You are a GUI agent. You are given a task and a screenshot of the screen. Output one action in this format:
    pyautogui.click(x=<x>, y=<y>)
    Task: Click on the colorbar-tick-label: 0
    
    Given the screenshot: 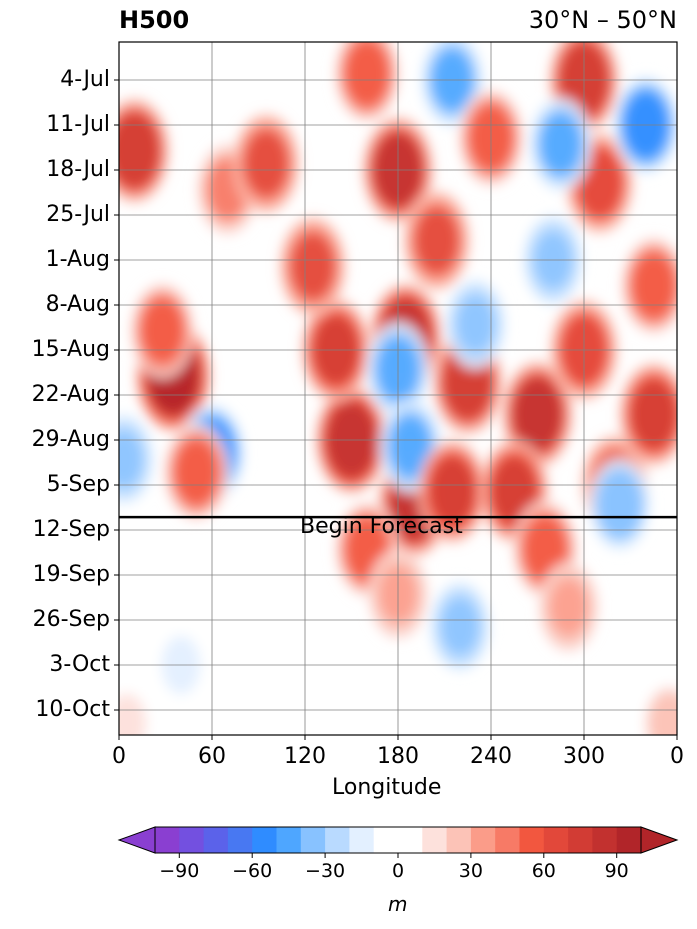 What is the action you would take?
    pyautogui.click(x=398, y=871)
    